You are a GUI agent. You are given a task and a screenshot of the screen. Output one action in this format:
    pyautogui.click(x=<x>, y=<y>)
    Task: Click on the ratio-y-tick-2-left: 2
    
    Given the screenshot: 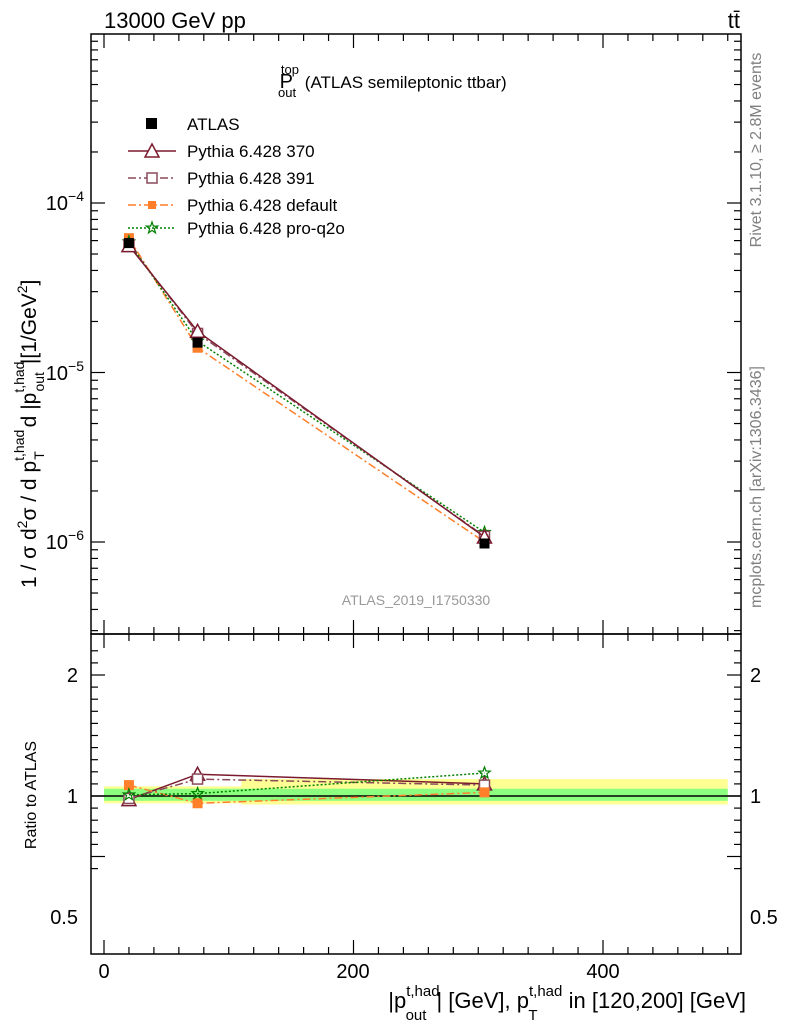 What is the action you would take?
    pyautogui.click(x=72, y=676)
    